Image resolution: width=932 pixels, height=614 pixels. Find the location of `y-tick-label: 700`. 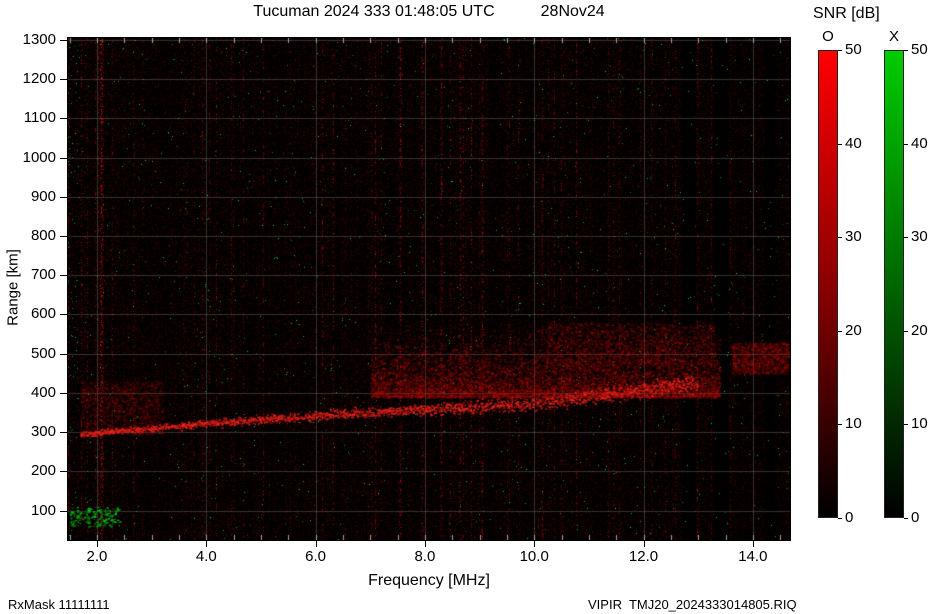

y-tick-label: 700 is located at coordinates (43, 275).